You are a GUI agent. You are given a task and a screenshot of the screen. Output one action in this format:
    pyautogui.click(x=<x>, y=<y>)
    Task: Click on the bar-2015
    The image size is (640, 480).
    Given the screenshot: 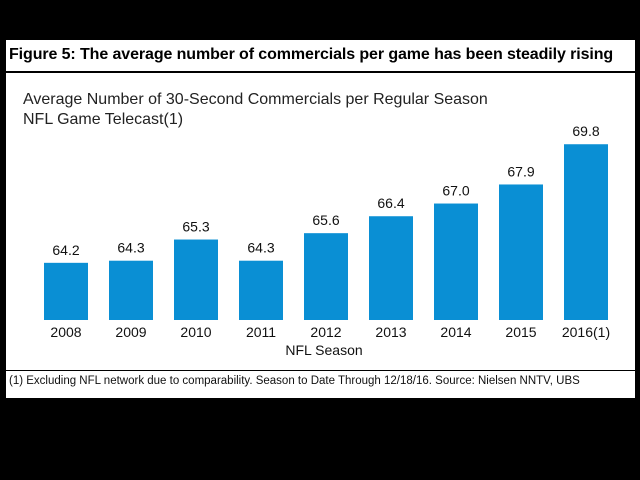 What is the action you would take?
    pyautogui.click(x=521, y=252)
    